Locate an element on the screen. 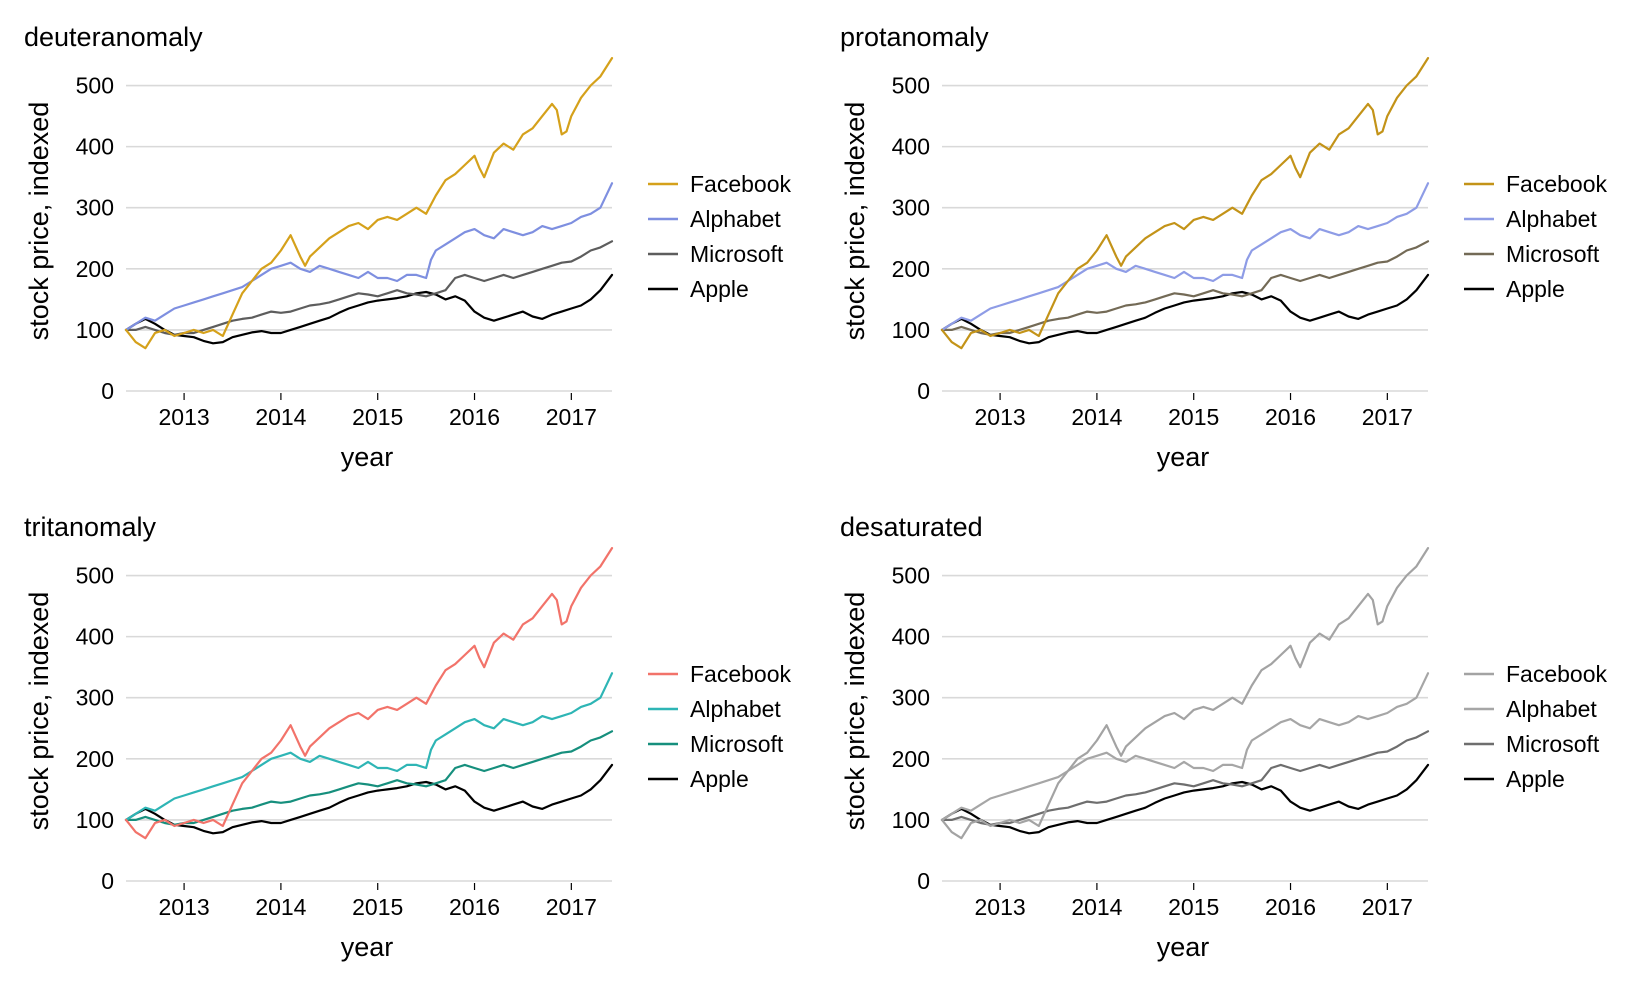 Image resolution: width=1632 pixels, height=984 pixels. chart-title: protanomaly is located at coordinates (914, 37).